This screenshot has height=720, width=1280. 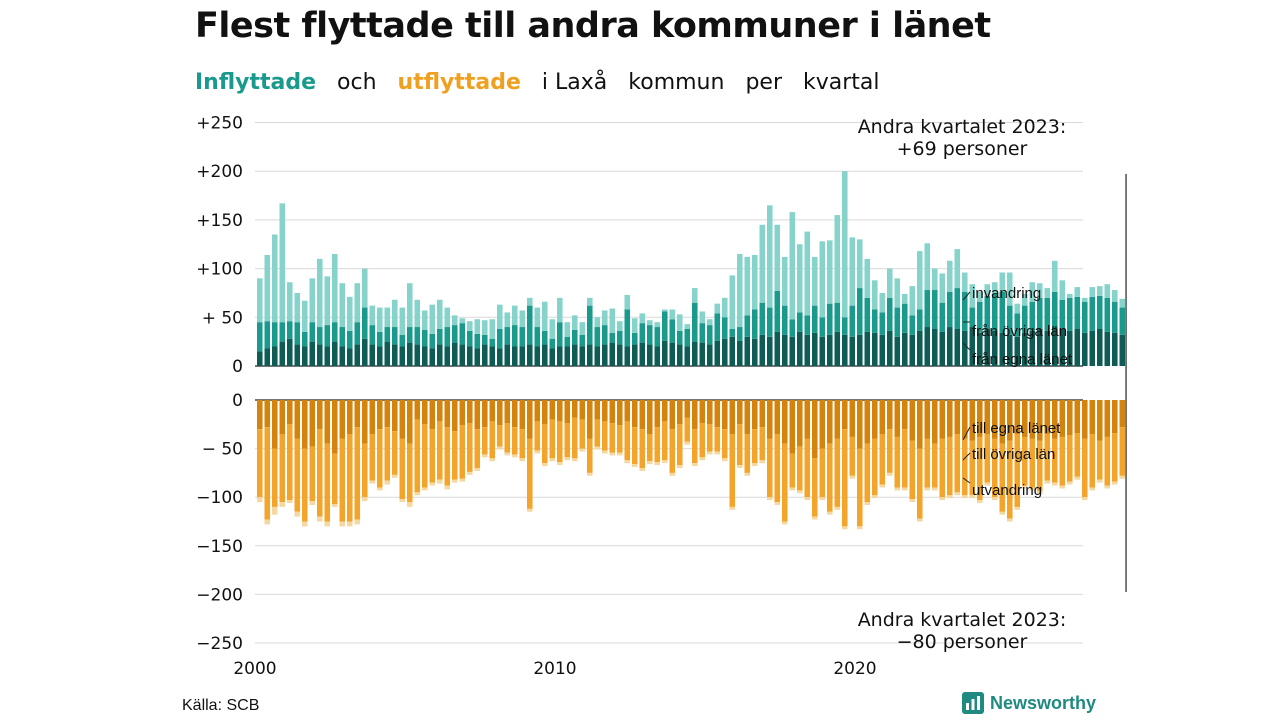 I want to click on y-tick-label: − 50, so click(x=222, y=450).